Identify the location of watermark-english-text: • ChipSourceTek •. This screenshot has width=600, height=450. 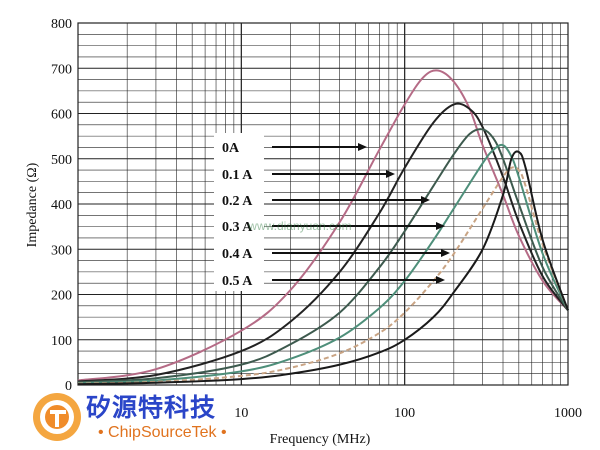
(162, 432).